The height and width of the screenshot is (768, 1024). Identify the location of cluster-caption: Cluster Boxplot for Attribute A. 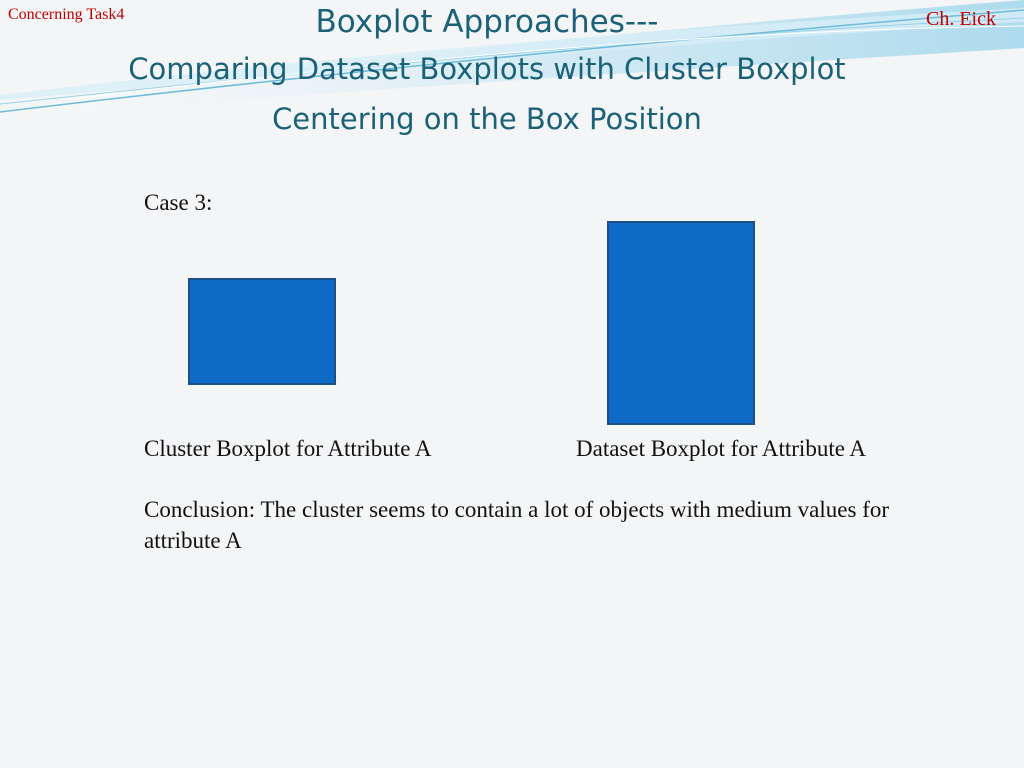
(288, 448).